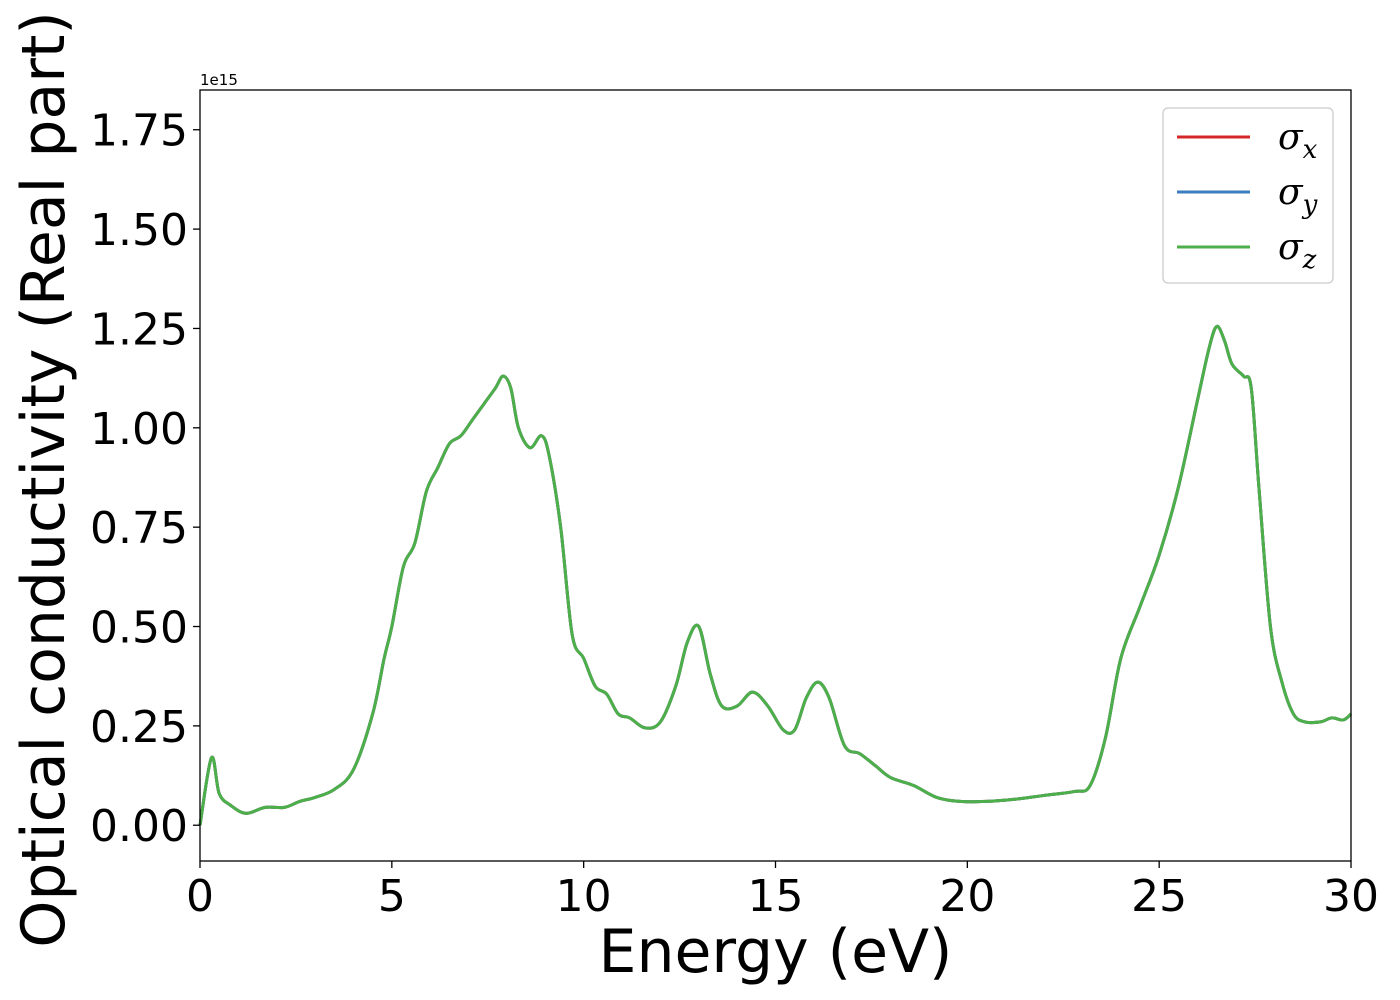 This screenshot has height=1000, width=1400. I want to click on legend-entry-label: σy, so click(1298, 196).